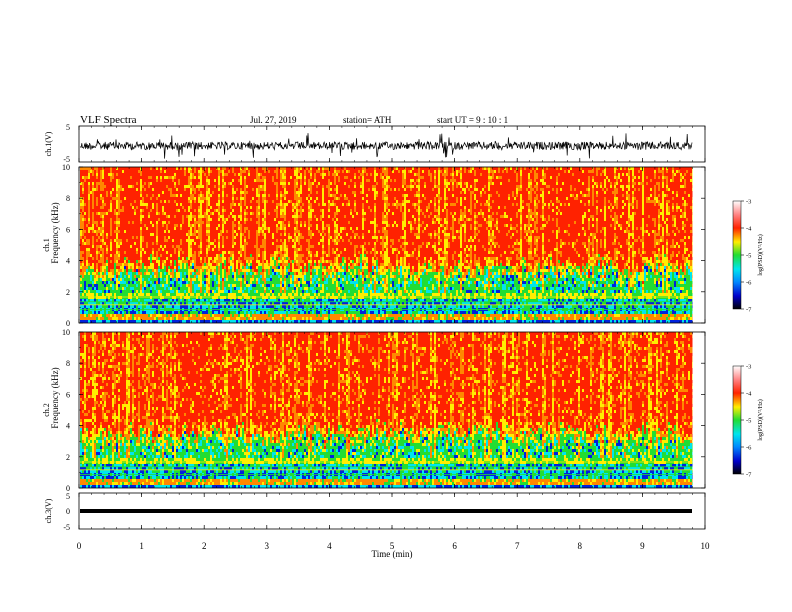 The image size is (792, 612). I want to click on ch3-wave-ylabel: ch.3(V), so click(48, 510).